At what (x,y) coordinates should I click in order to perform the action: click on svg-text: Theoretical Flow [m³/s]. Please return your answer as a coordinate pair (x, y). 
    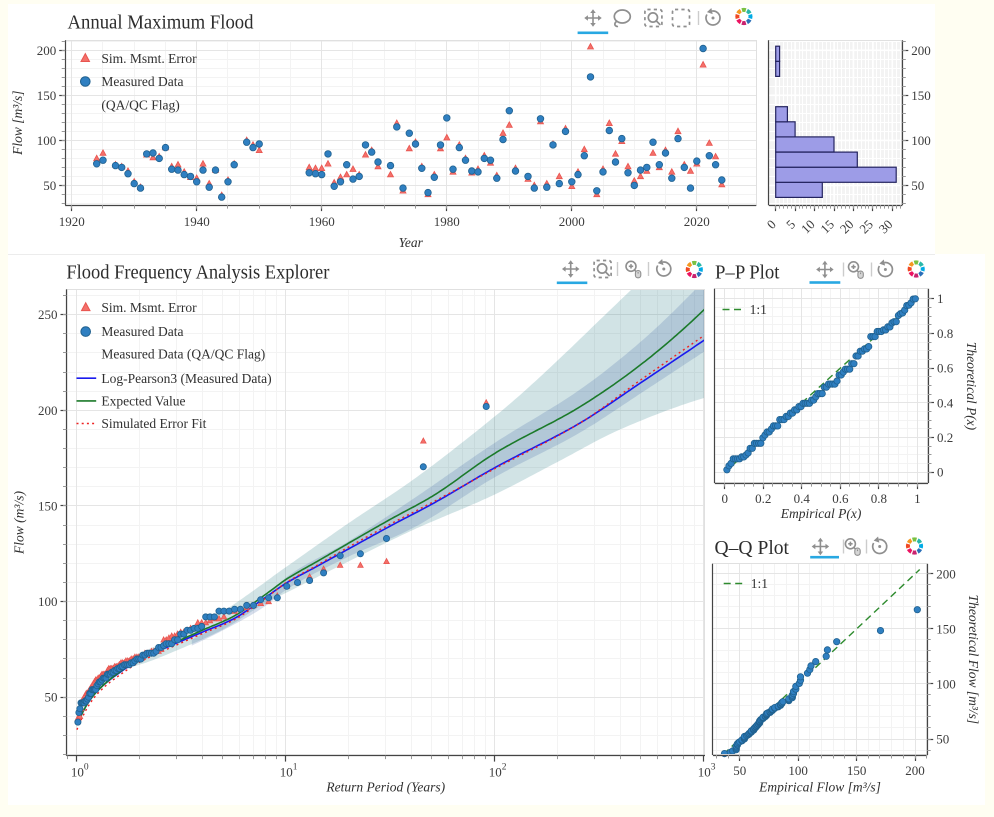
    Looking at the image, I should click on (973, 660).